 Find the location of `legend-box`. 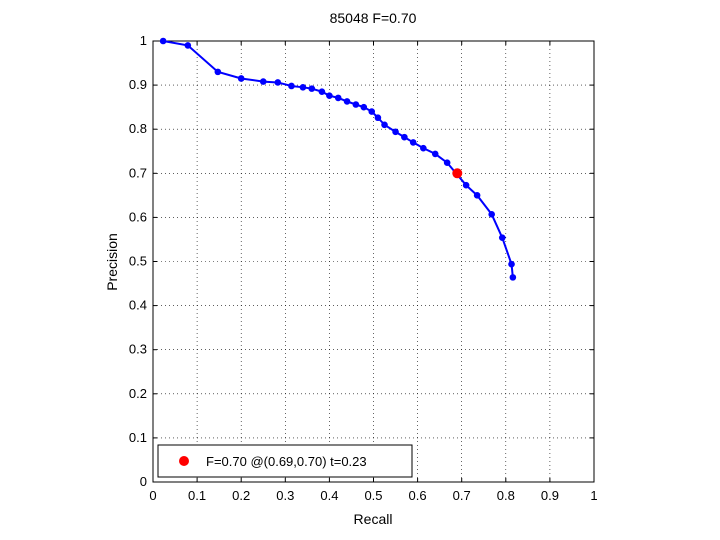

legend-box is located at coordinates (285, 461).